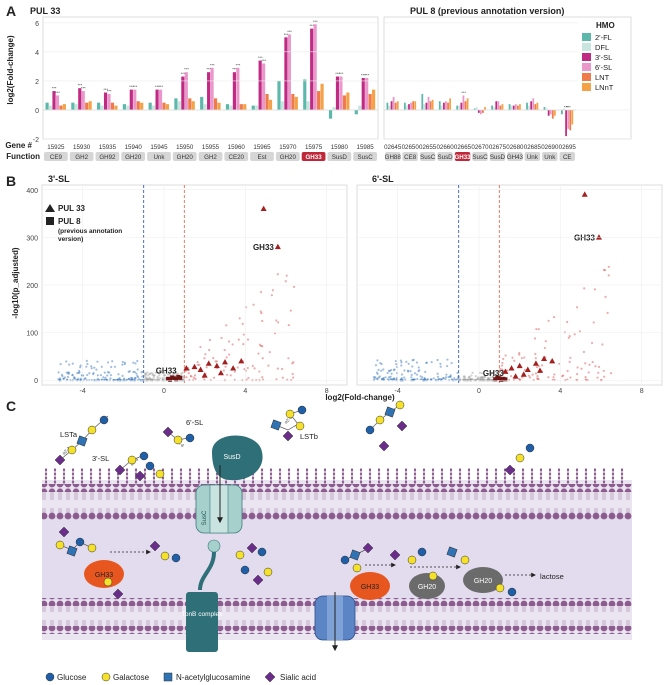 The width and height of the screenshot is (669, 685). Describe the element at coordinates (393, 157) in the screenshot. I see `function-label: GH88` at that location.